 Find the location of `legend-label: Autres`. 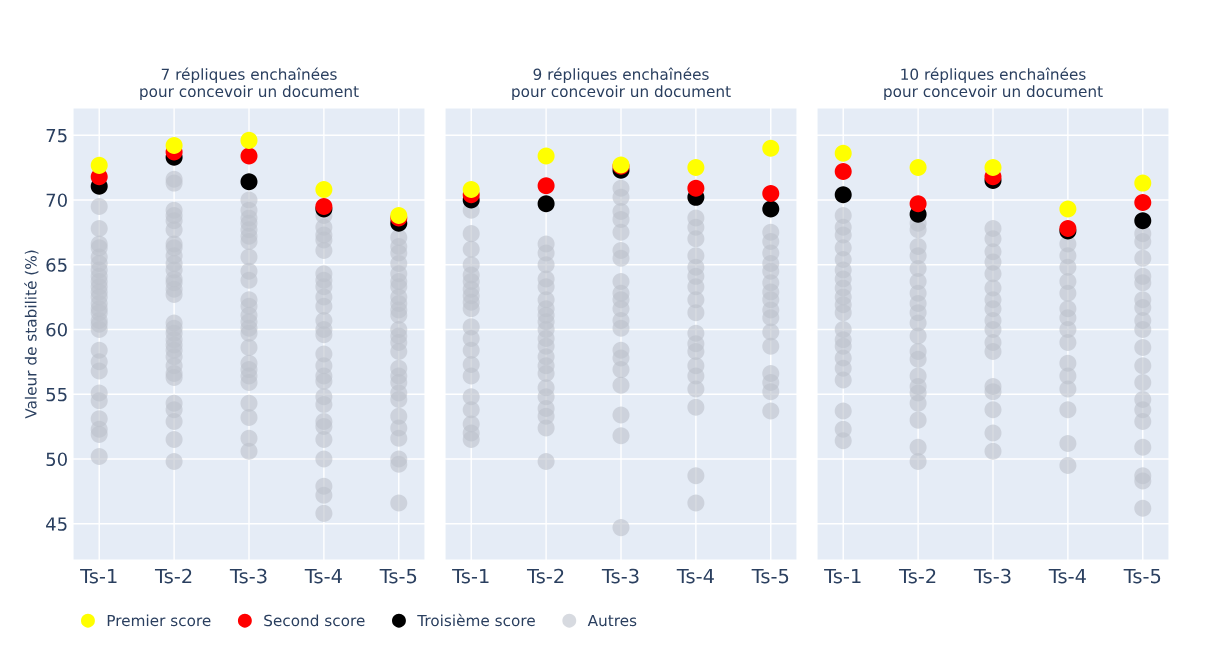

legend-label: Autres is located at coordinates (612, 620).